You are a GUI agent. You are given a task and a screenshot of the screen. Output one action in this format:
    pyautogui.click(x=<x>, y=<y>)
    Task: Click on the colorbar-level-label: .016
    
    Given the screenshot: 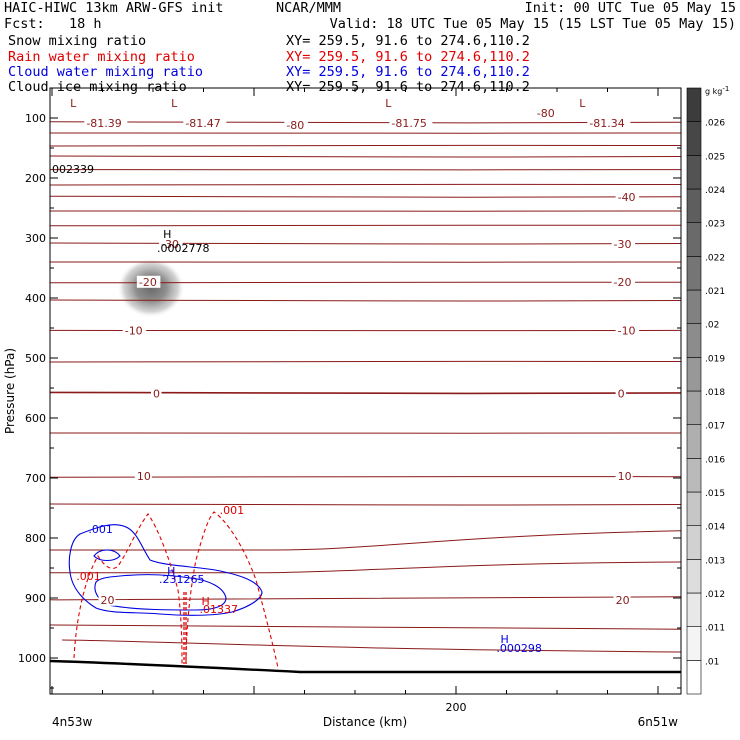 What is the action you would take?
    pyautogui.click(x=715, y=460)
    